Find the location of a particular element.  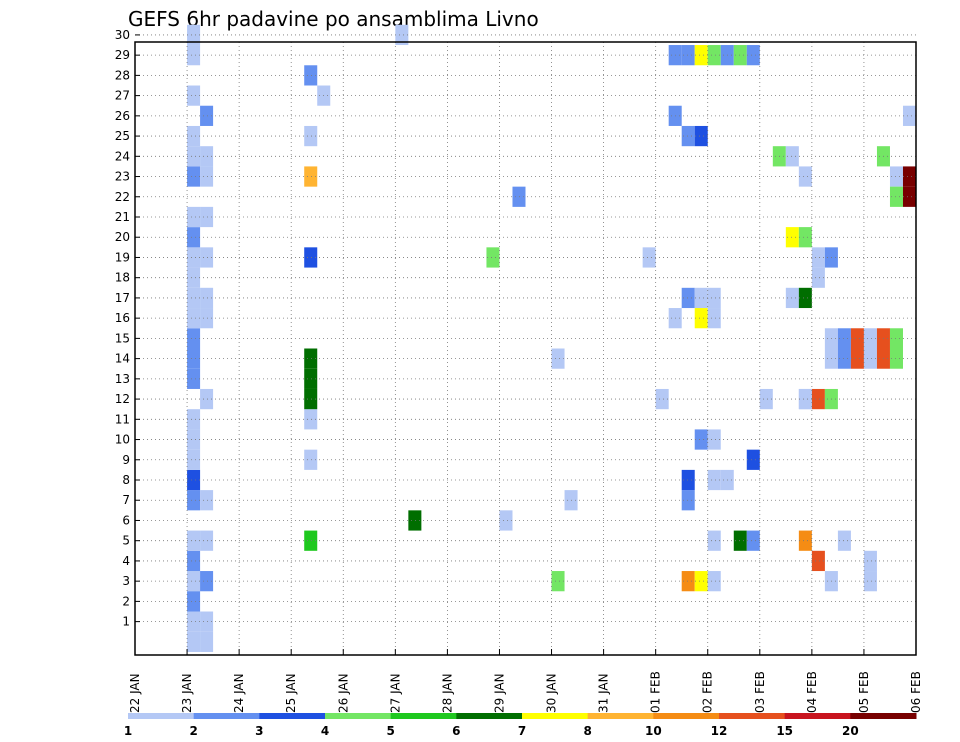

y-tick-label: 15 is located at coordinates (122, 338).